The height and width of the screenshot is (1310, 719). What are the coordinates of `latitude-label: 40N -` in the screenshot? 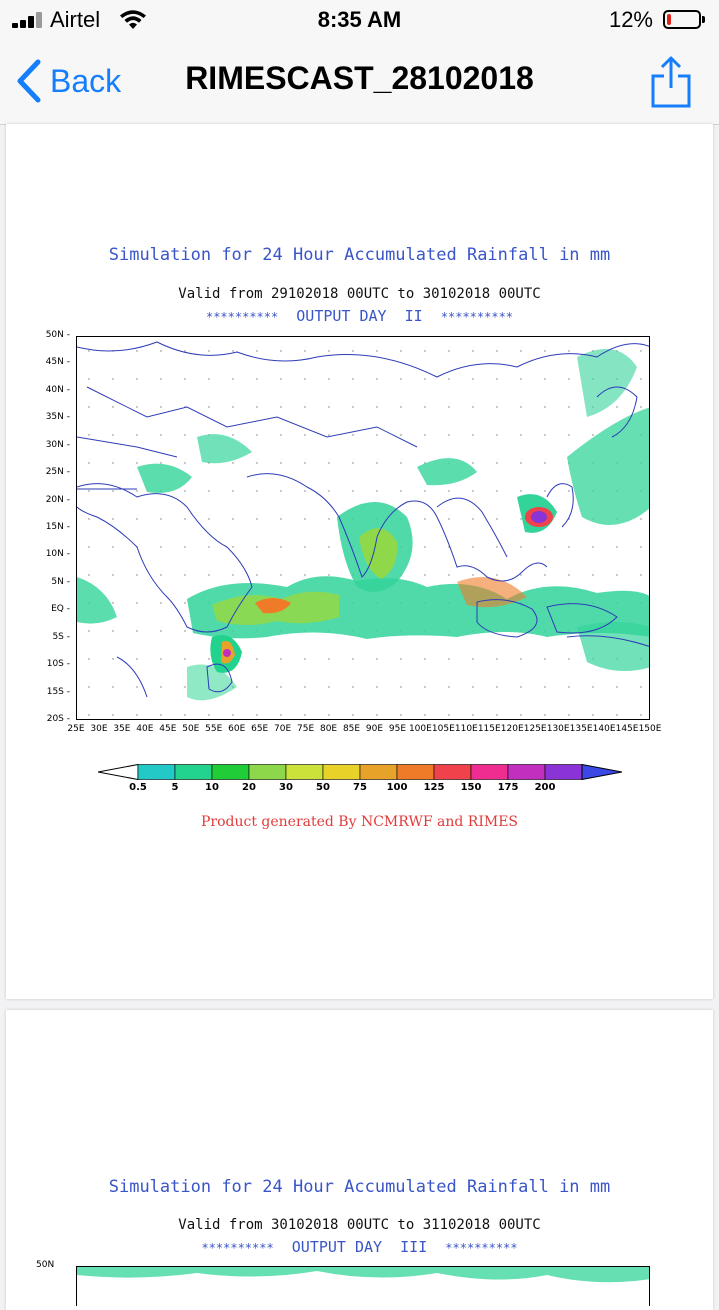 It's located at (57, 389).